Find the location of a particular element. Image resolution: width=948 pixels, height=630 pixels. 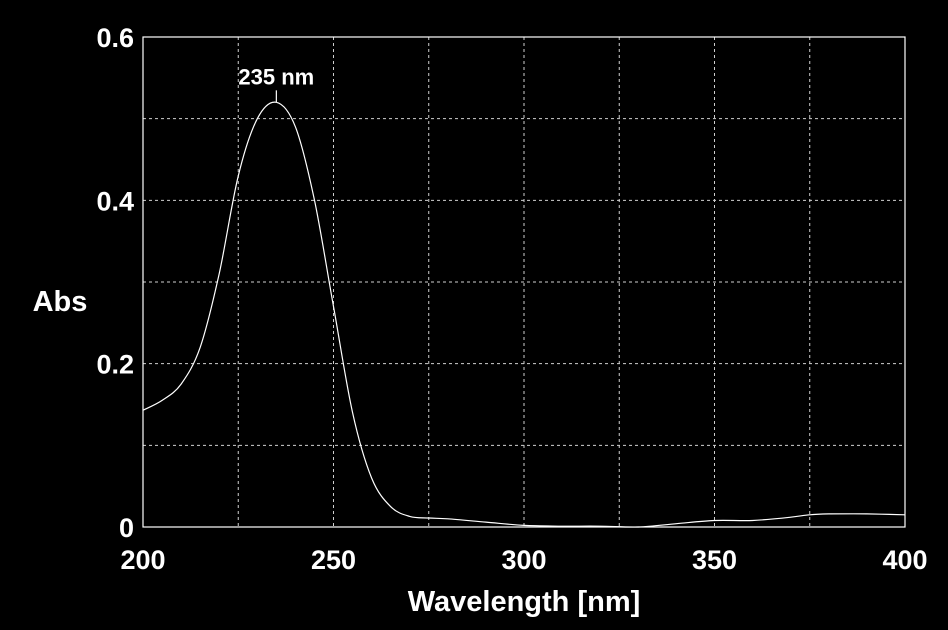

x-tick-label: 350 is located at coordinates (714, 560).